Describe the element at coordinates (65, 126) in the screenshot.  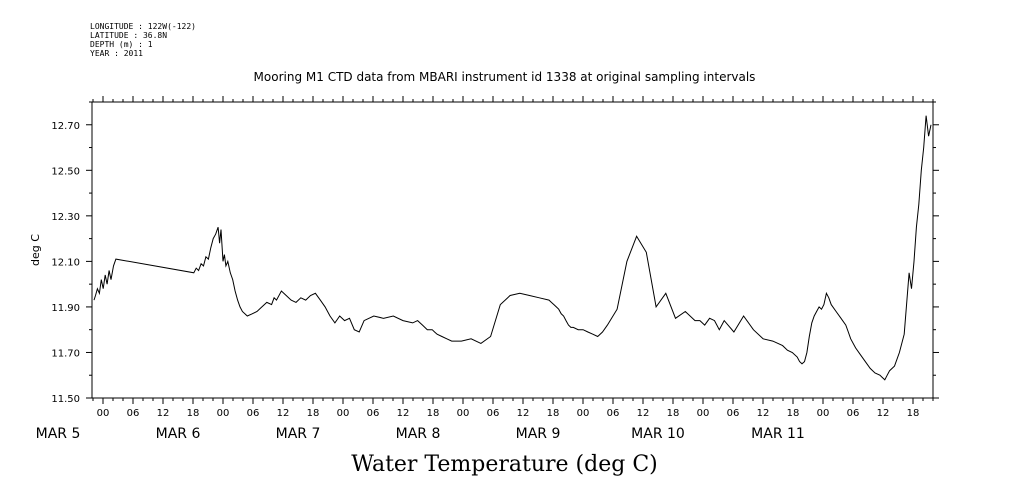
I see `y-tick-label: 12.70` at that location.